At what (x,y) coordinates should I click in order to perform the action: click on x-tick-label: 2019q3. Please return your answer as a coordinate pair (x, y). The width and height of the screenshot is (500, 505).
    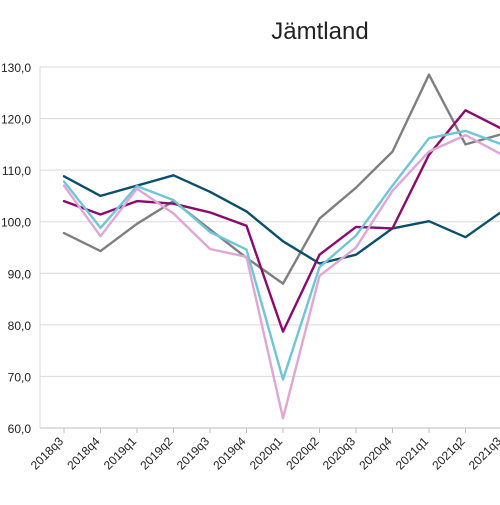
    Looking at the image, I should click on (193, 453).